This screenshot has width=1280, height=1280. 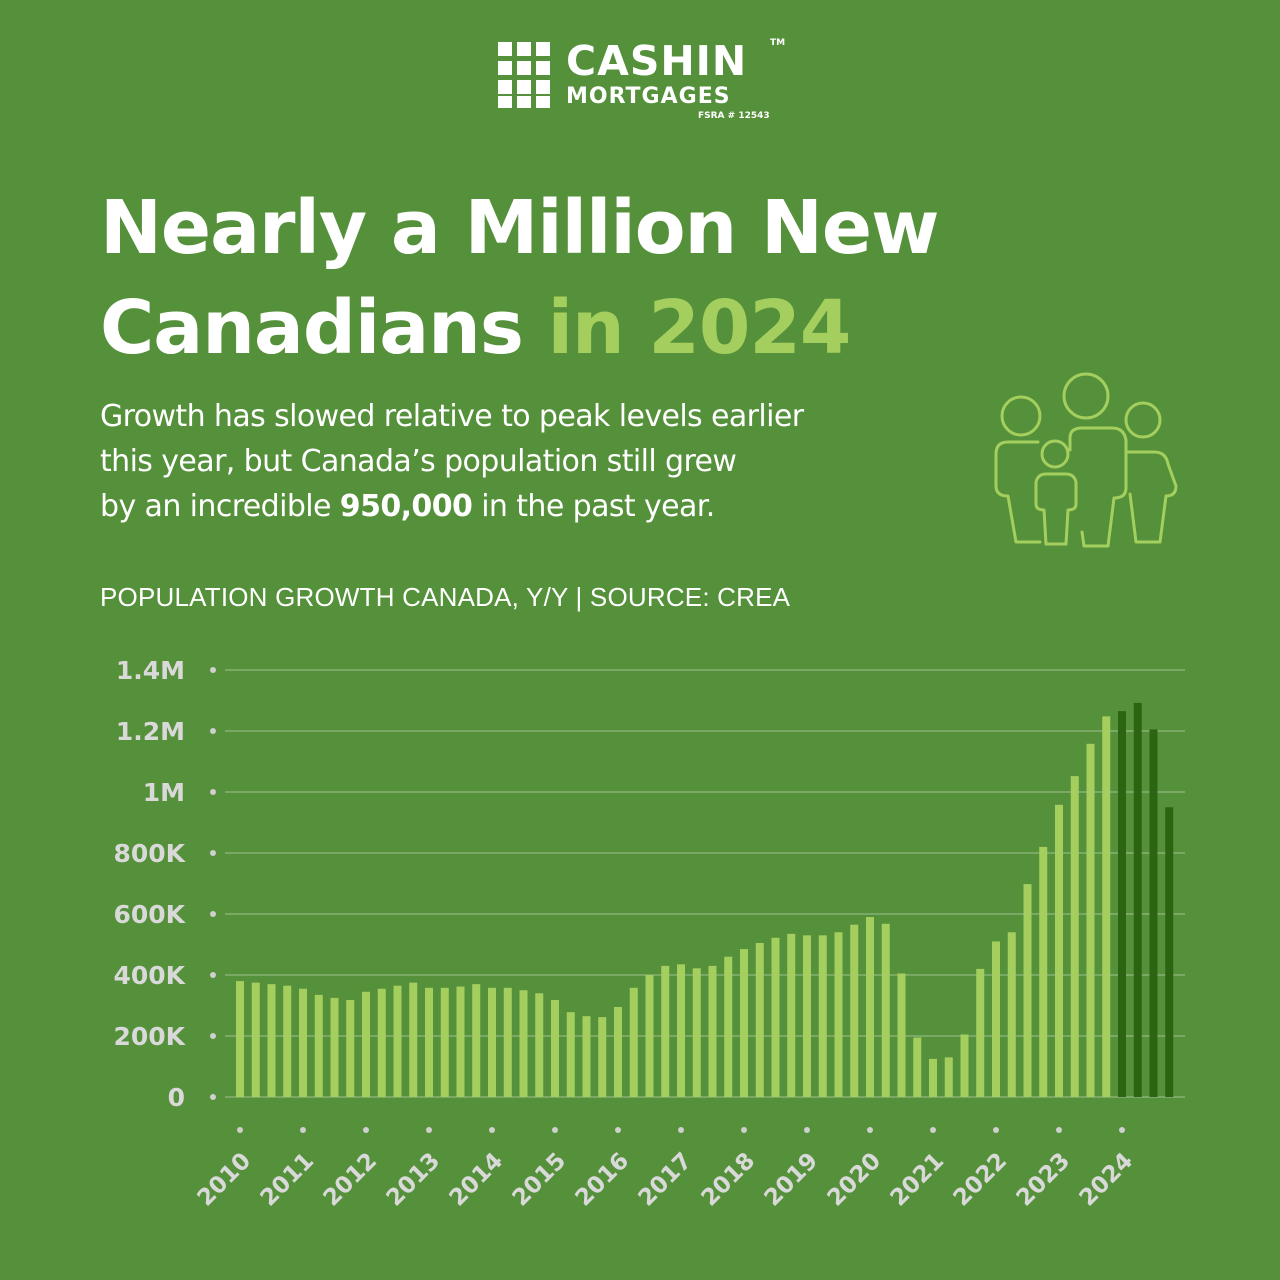 What do you see at coordinates (1044, 1180) in the screenshot?
I see `x-tick-label: 2023` at bounding box center [1044, 1180].